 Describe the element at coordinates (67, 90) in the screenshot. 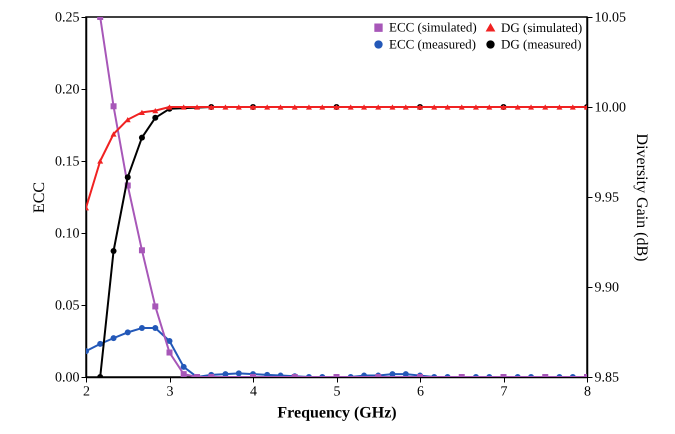

I see `y-tick-label: 0.20` at that location.